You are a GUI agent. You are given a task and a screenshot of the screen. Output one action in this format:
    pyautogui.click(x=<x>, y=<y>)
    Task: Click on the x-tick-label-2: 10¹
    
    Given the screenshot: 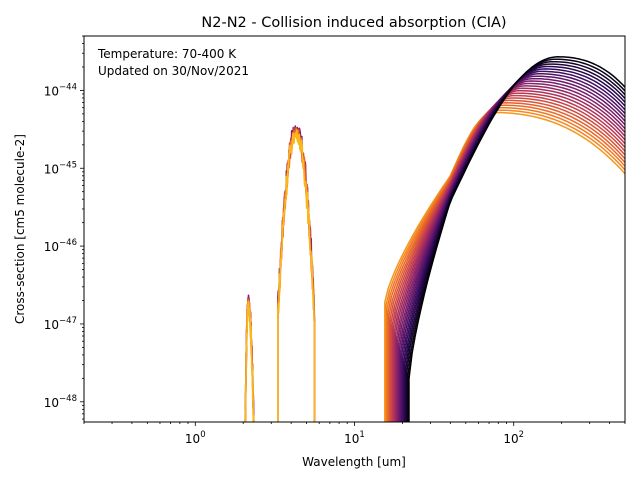 What is the action you would take?
    pyautogui.click(x=354, y=438)
    